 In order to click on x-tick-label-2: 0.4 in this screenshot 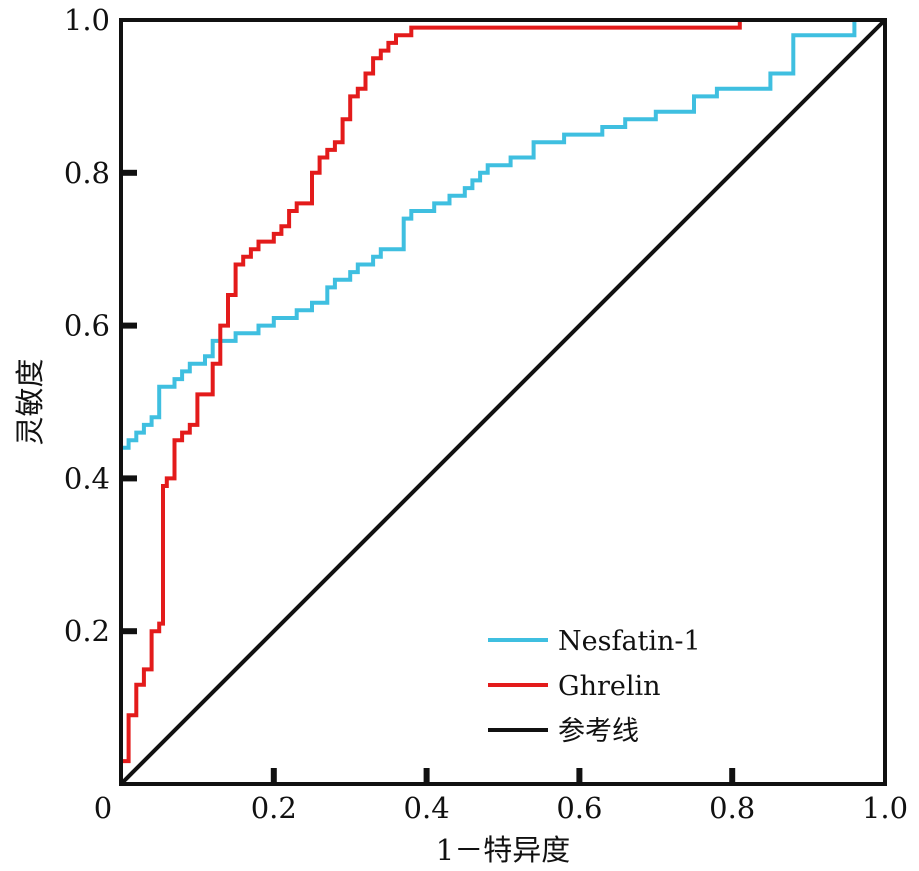, I will do `click(427, 808)`.